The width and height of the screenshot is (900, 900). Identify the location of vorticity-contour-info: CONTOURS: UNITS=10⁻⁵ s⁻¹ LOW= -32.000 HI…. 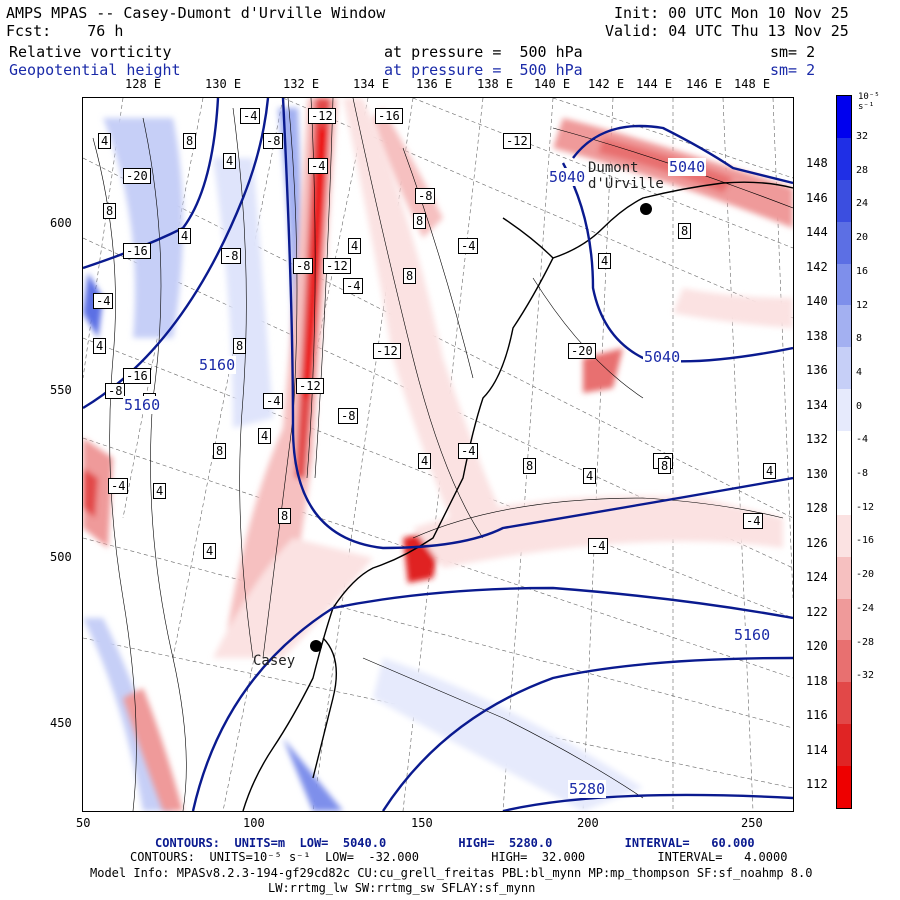
(459, 857).